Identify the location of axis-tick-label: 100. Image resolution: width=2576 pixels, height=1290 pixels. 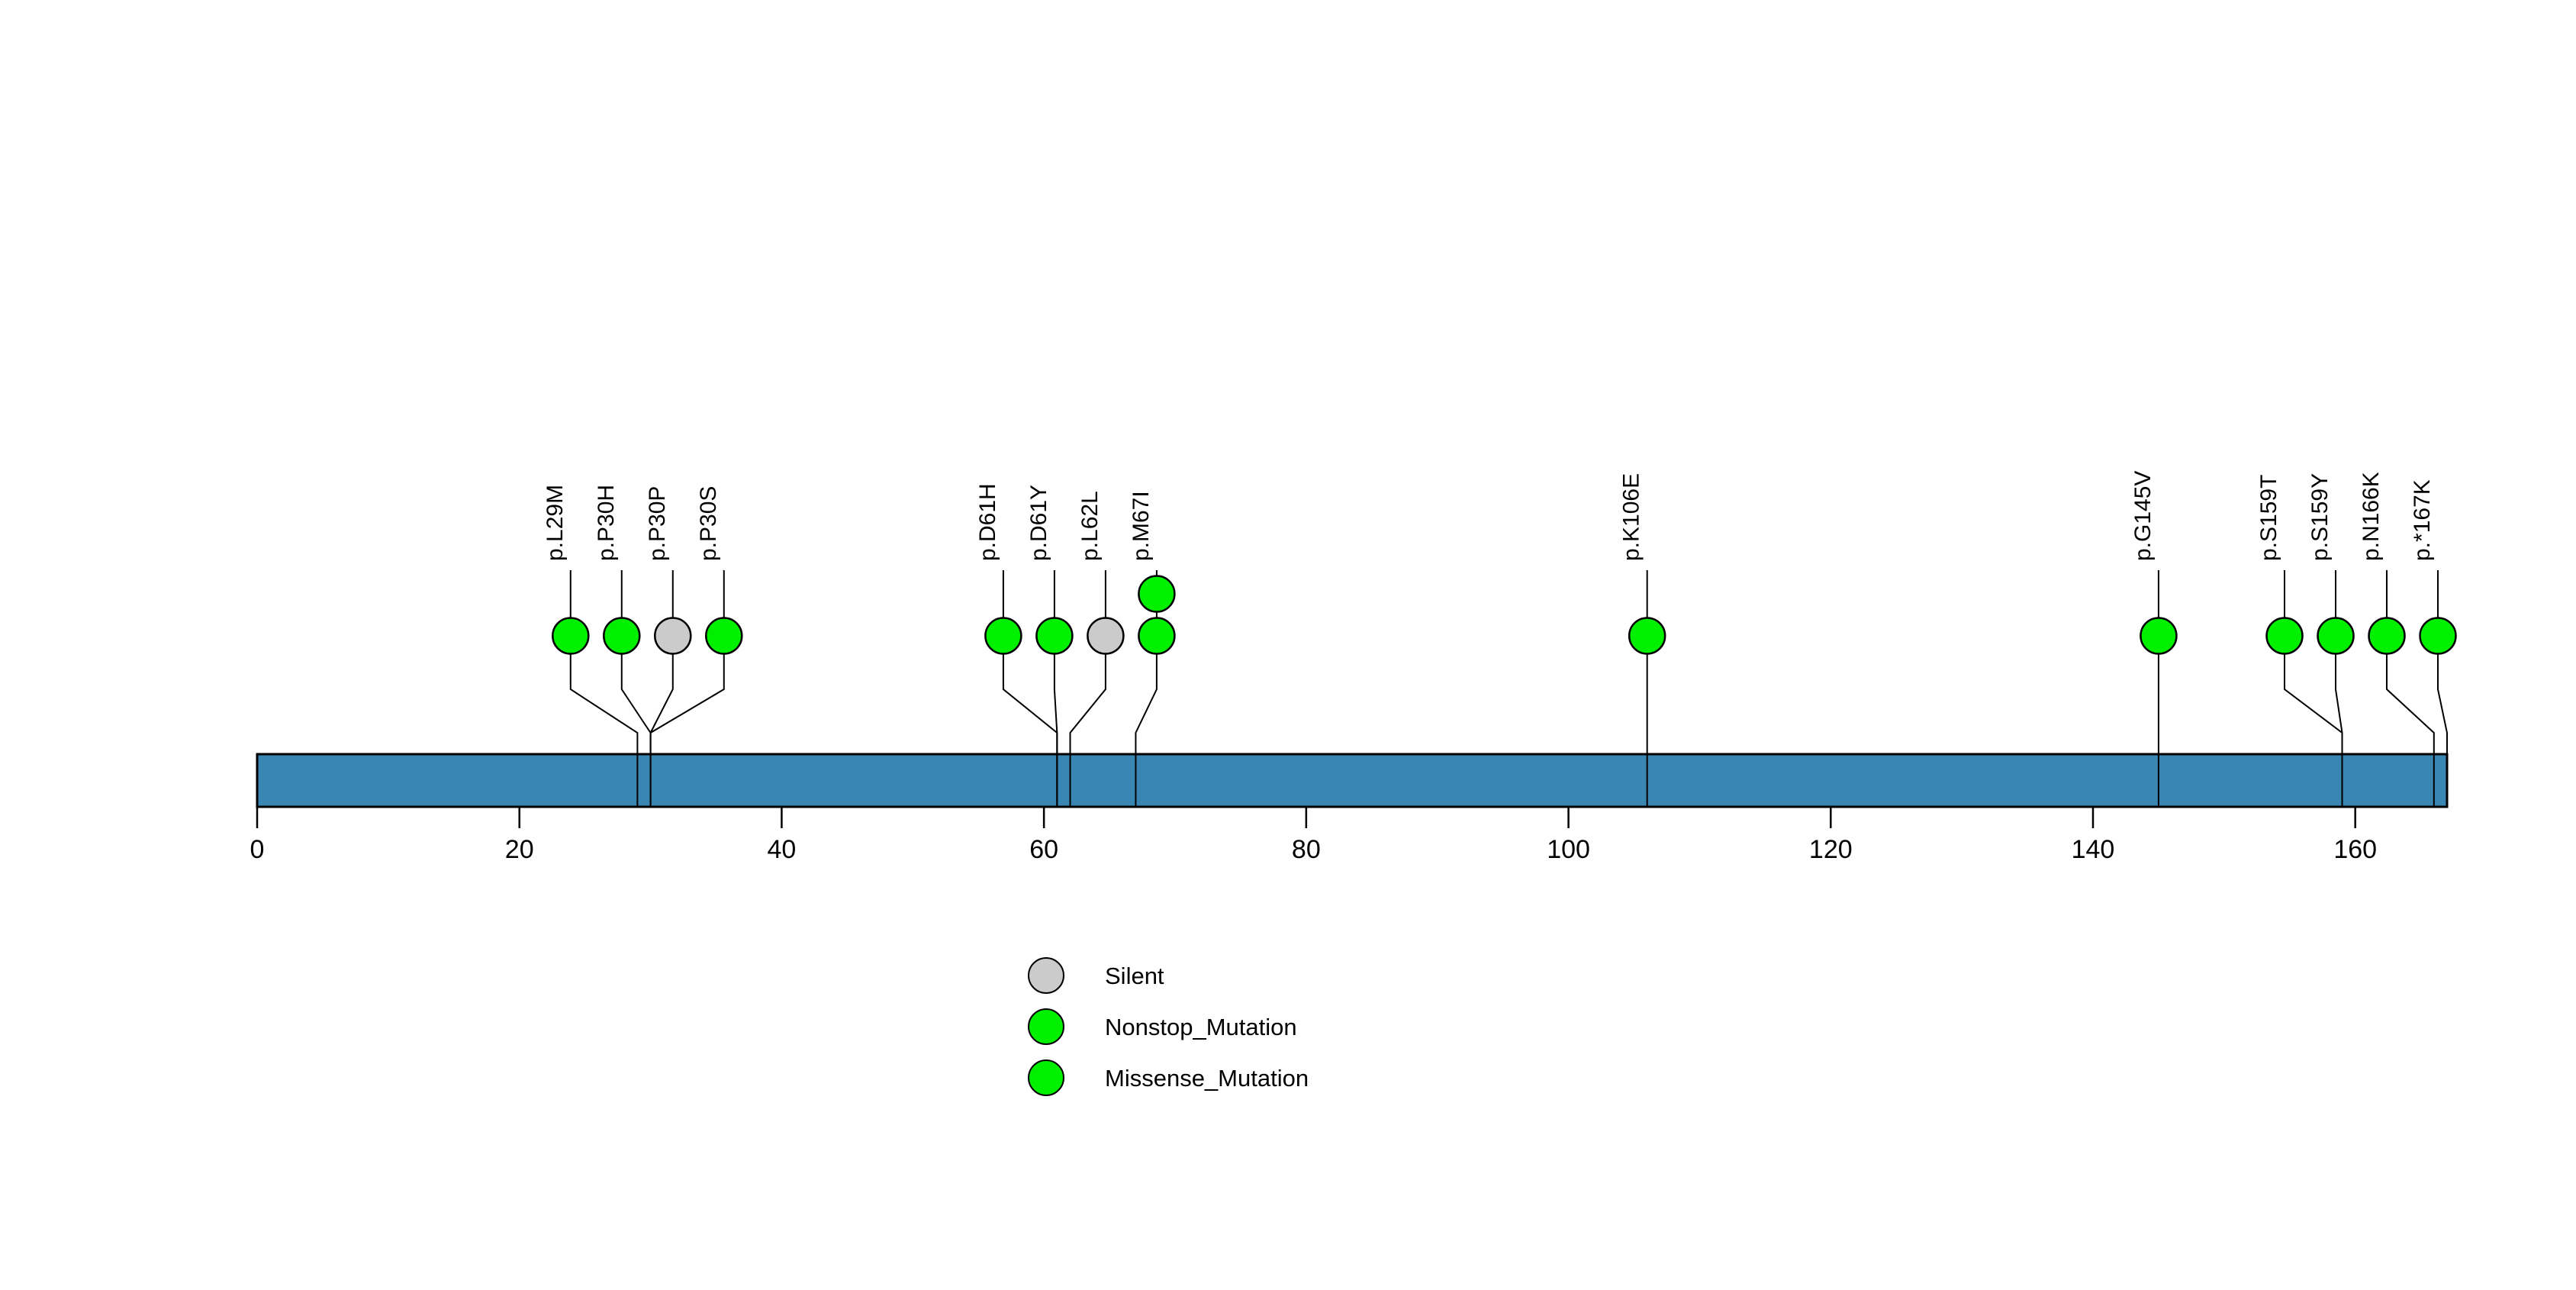
(1568, 850).